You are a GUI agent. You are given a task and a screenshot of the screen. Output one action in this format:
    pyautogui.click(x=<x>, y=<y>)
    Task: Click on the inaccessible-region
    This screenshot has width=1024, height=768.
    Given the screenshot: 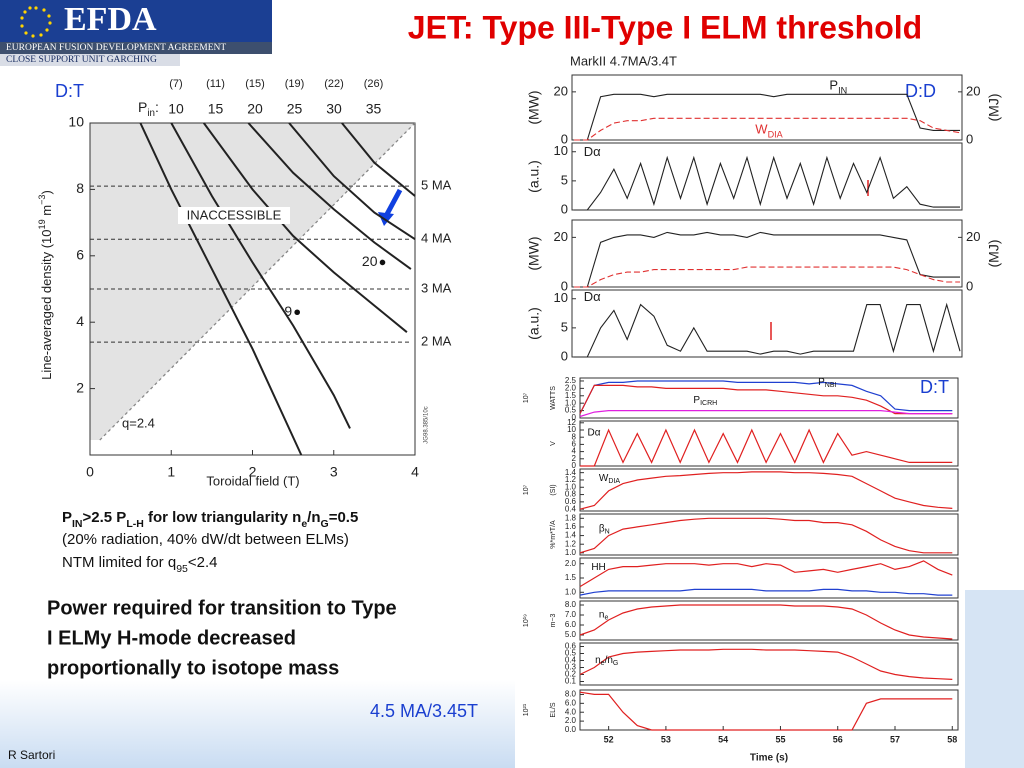 What is the action you would take?
    pyautogui.click(x=252, y=282)
    